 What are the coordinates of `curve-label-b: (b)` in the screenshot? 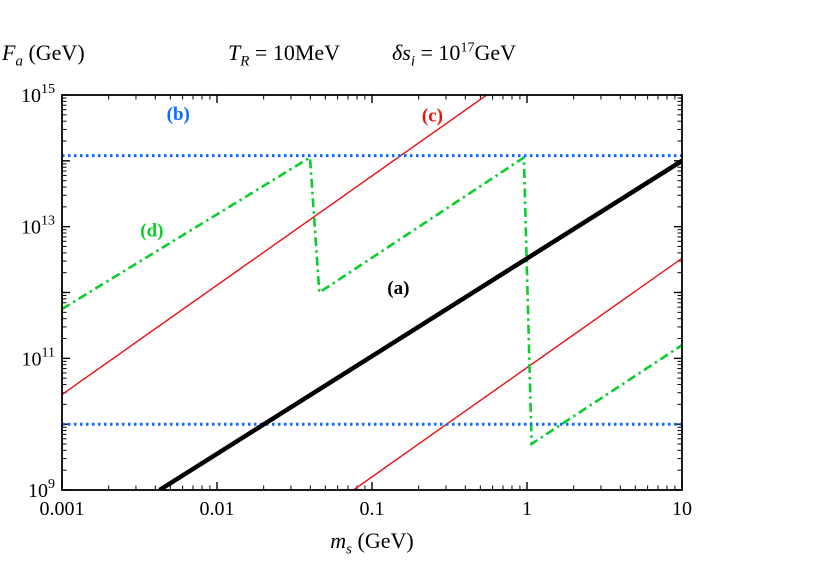 It's located at (178, 114).